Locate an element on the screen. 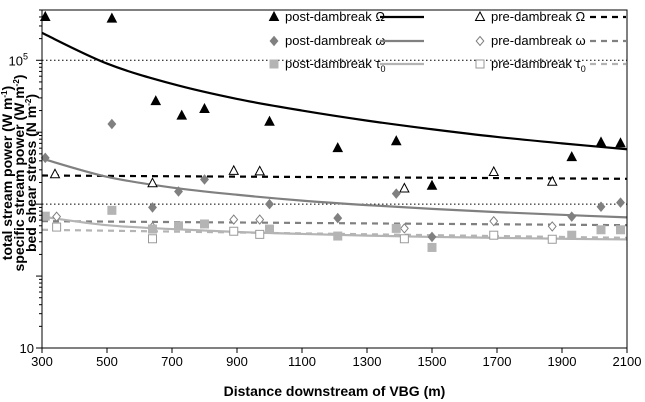 Image resolution: width=645 pixels, height=402 pixels. x-tick-label: 1900 is located at coordinates (562, 361).